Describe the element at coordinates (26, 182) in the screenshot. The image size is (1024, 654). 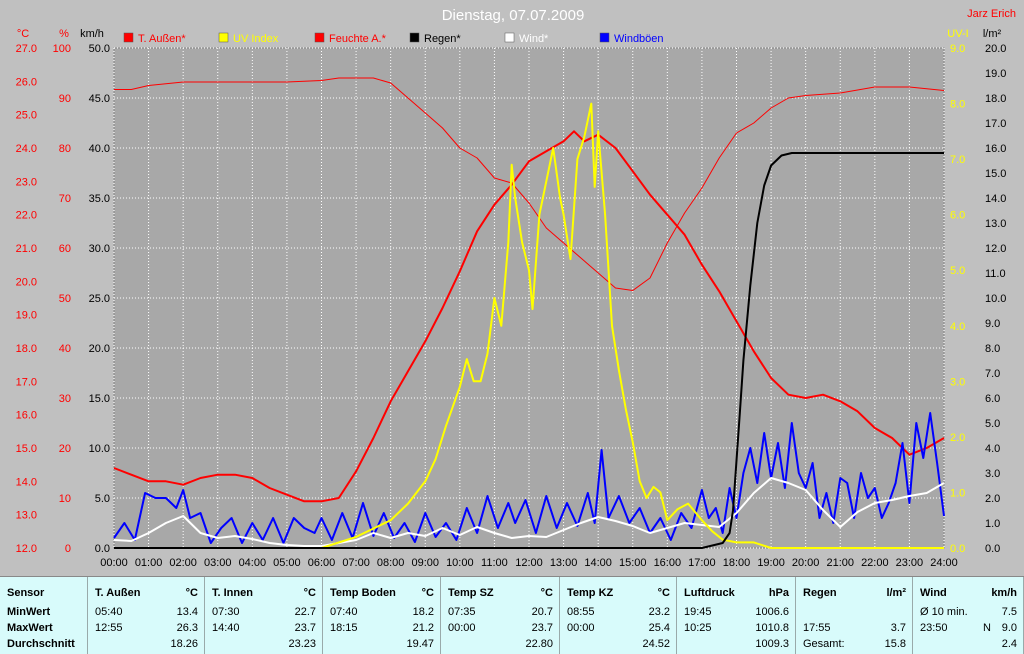
I see `y-tick-label-temp: 23.0` at that location.